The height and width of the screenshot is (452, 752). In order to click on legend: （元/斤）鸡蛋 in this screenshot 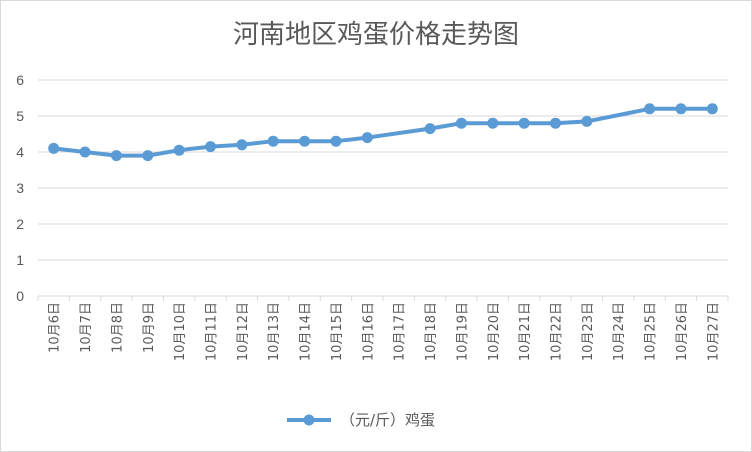, I will do `click(361, 420)`.